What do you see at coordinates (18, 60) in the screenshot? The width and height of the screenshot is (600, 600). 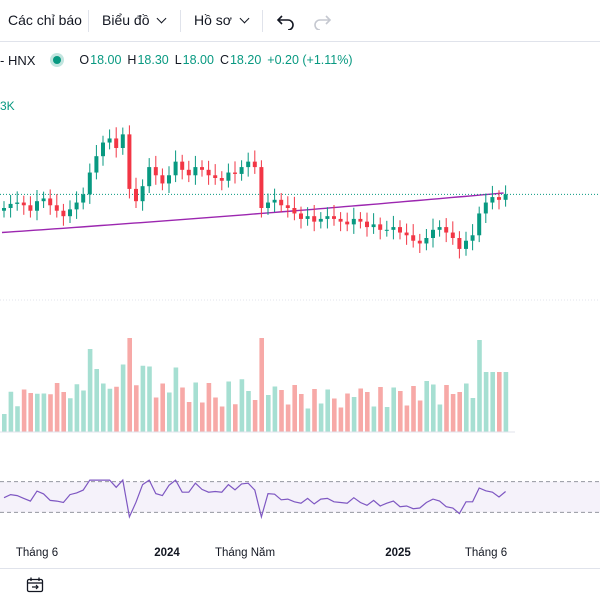 I see `symbol-exchange: - HNX` at bounding box center [18, 60].